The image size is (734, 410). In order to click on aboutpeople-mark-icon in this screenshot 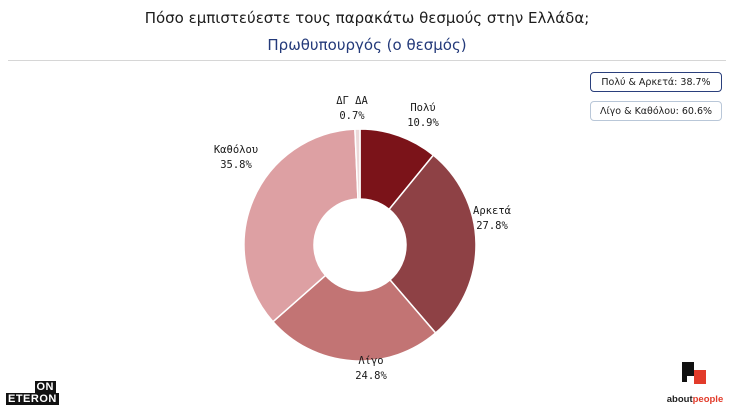, I will do `click(694, 373)`.